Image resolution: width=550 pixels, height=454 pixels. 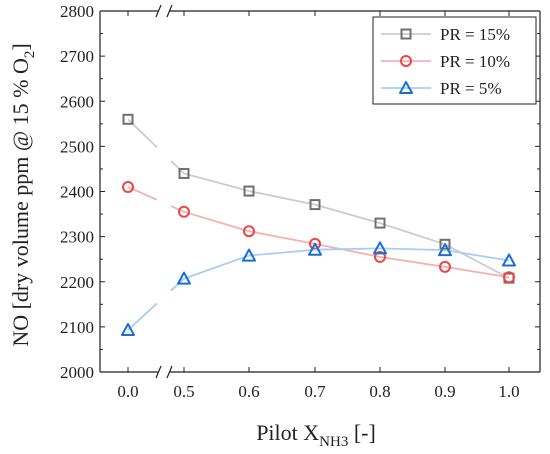 What do you see at coordinates (127, 391) in the screenshot?
I see `x-tick-label: 0.0` at bounding box center [127, 391].